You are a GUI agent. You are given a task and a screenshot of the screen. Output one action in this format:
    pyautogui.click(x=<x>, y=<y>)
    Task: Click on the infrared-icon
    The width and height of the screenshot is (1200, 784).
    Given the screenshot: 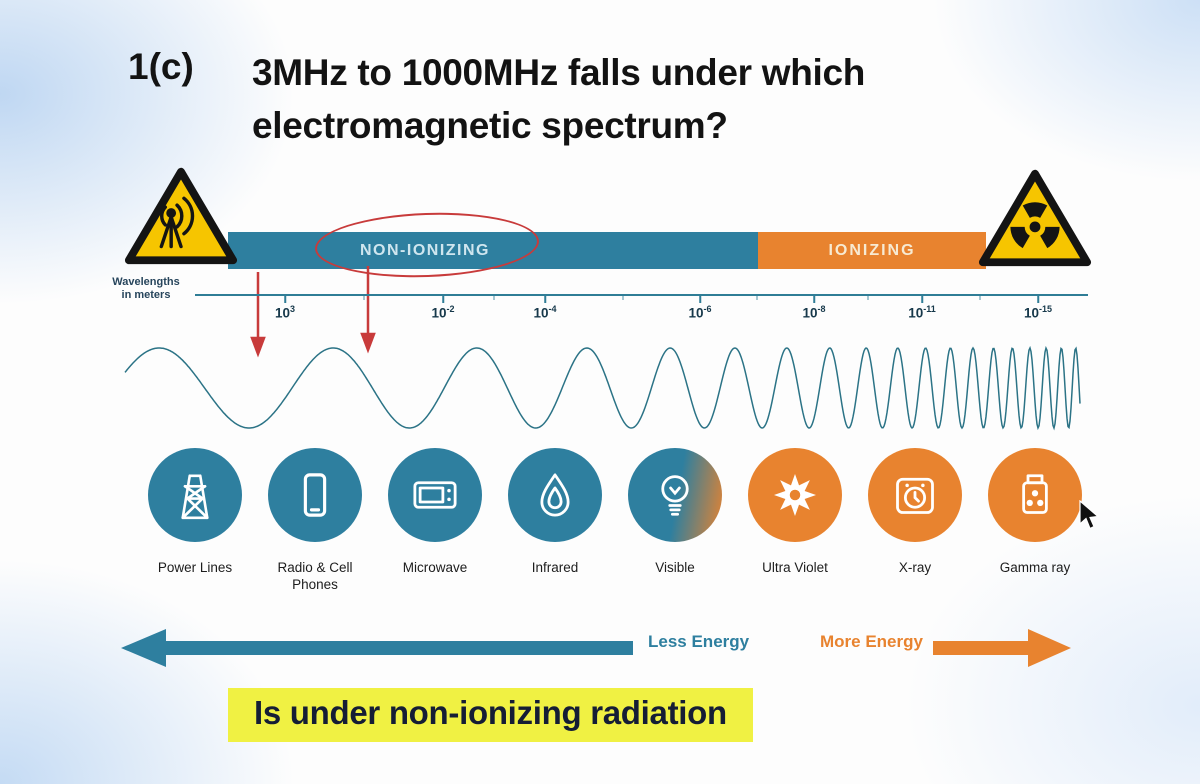 What is the action you would take?
    pyautogui.click(x=555, y=495)
    